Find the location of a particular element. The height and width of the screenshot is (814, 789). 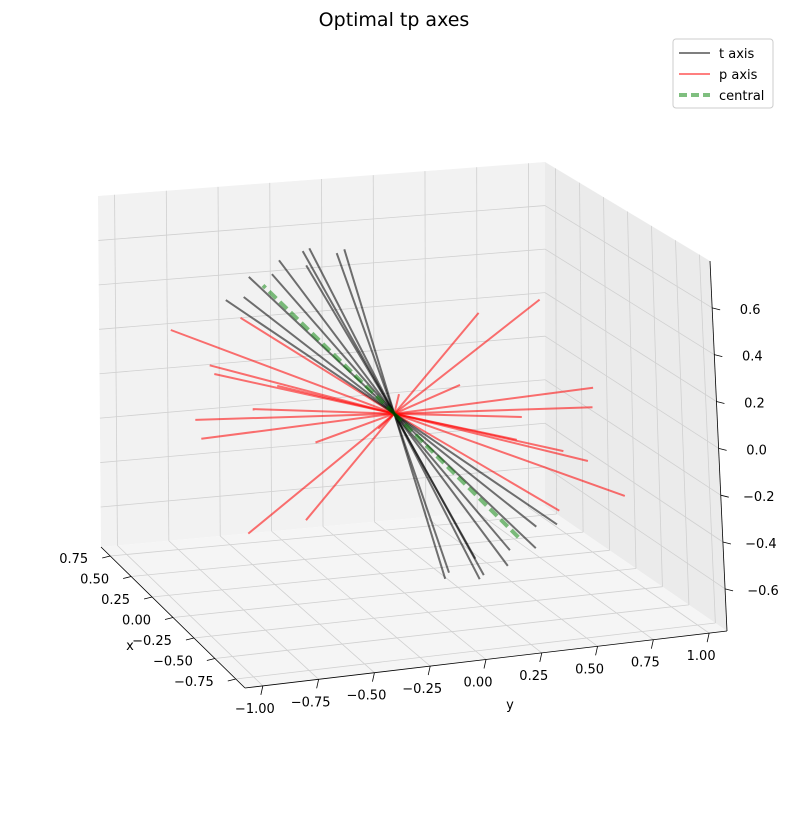

legend-label-t-axis: t axis is located at coordinates (737, 54).